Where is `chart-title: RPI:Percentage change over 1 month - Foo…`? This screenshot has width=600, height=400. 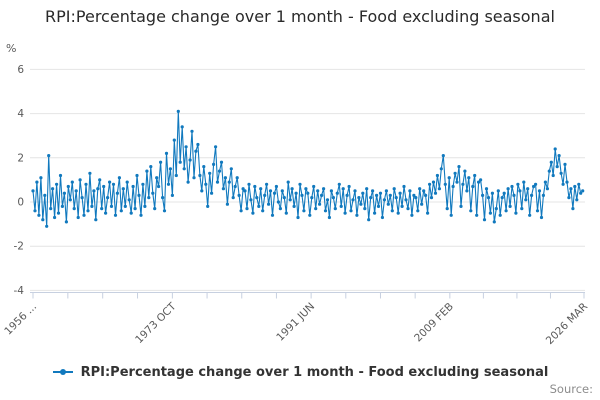 chart-title: RPI:Percentage change over 1 month - Foo… is located at coordinates (300, 16).